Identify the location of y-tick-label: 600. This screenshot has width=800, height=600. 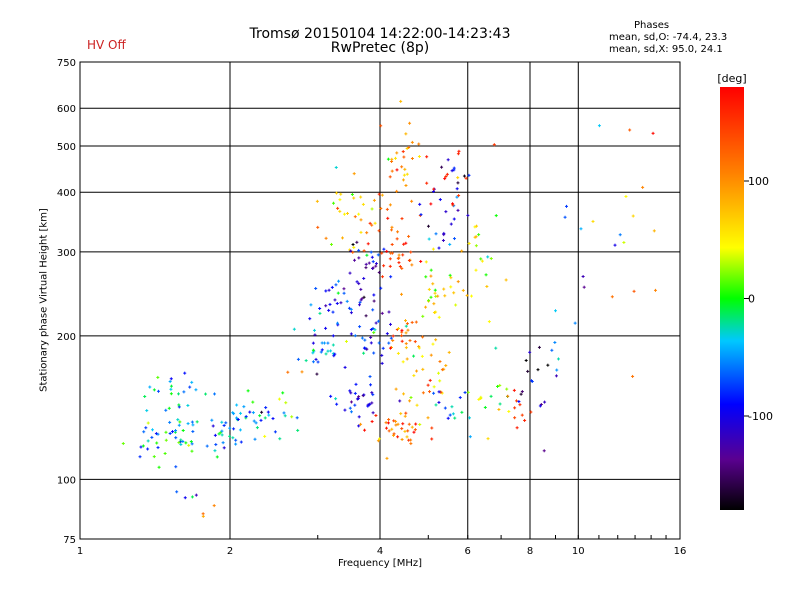
(66, 109).